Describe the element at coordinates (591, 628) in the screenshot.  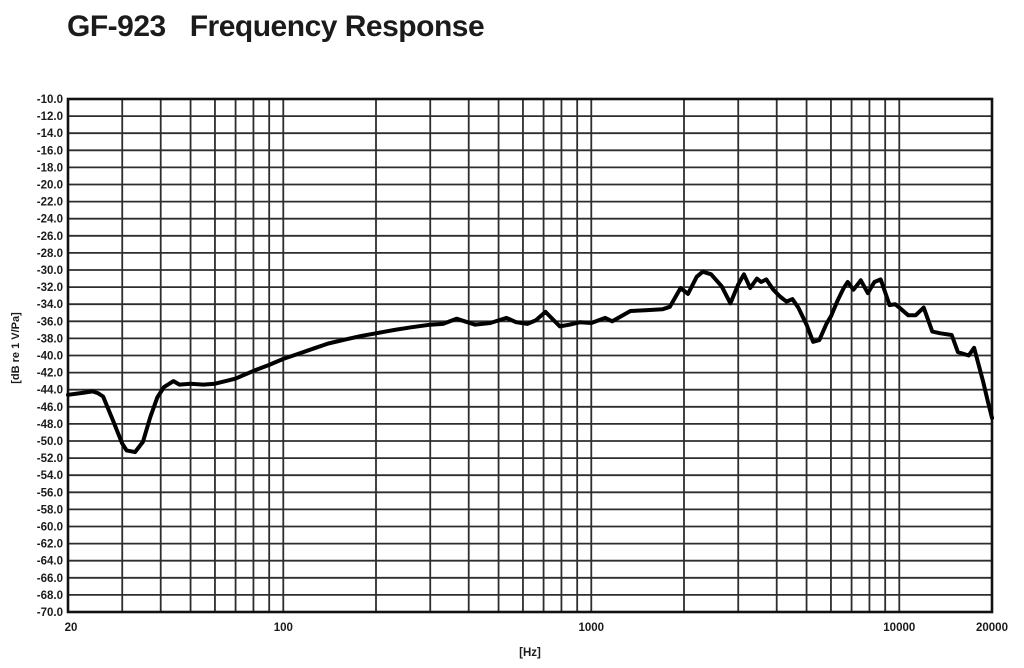
I see `x-tick-label: 1000` at that location.